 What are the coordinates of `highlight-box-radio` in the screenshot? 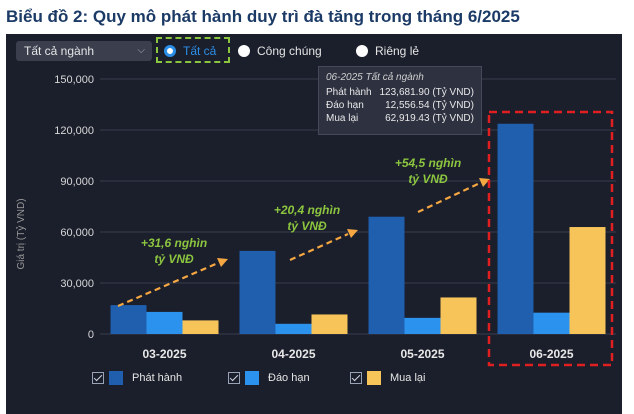 It's located at (193, 50).